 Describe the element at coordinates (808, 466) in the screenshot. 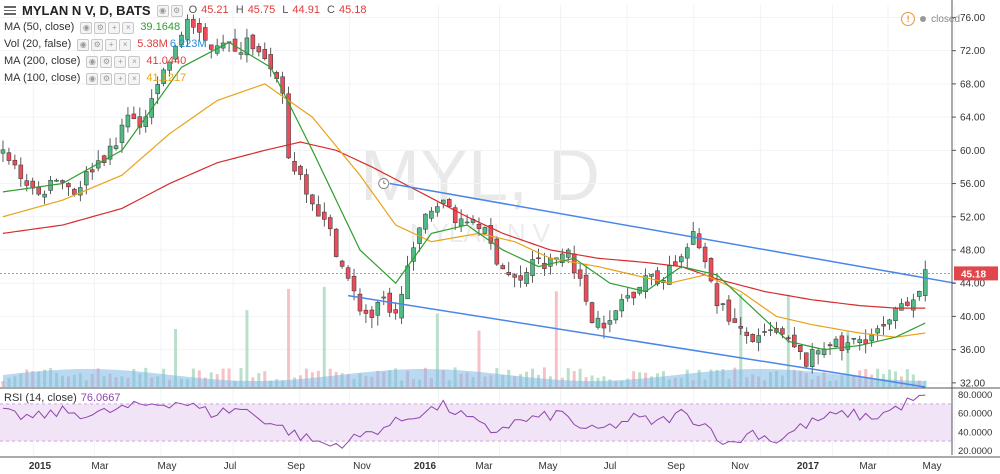

I see `time-tick-label: 2017` at that location.